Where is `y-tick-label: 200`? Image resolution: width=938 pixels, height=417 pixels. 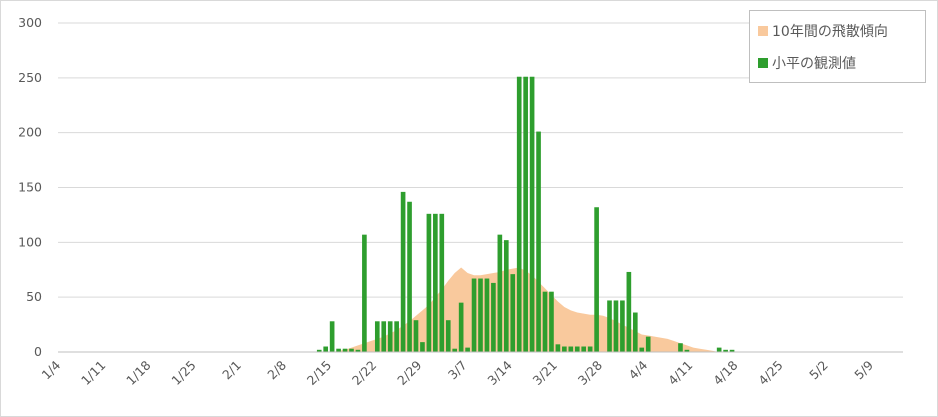 y-tick-label: 200 is located at coordinates (30, 132).